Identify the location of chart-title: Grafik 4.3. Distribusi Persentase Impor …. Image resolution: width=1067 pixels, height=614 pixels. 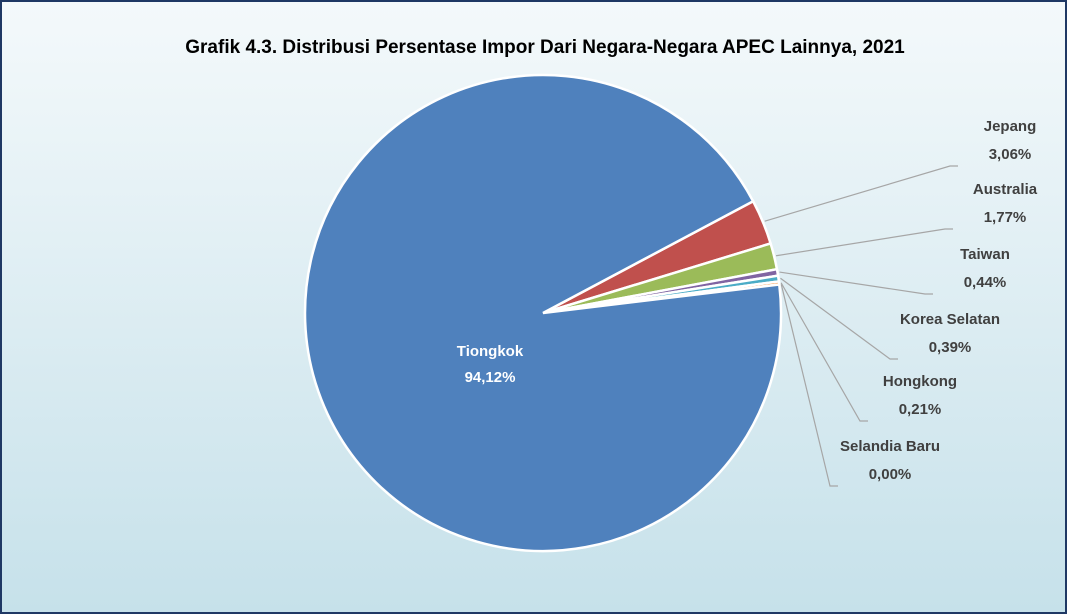
(545, 47).